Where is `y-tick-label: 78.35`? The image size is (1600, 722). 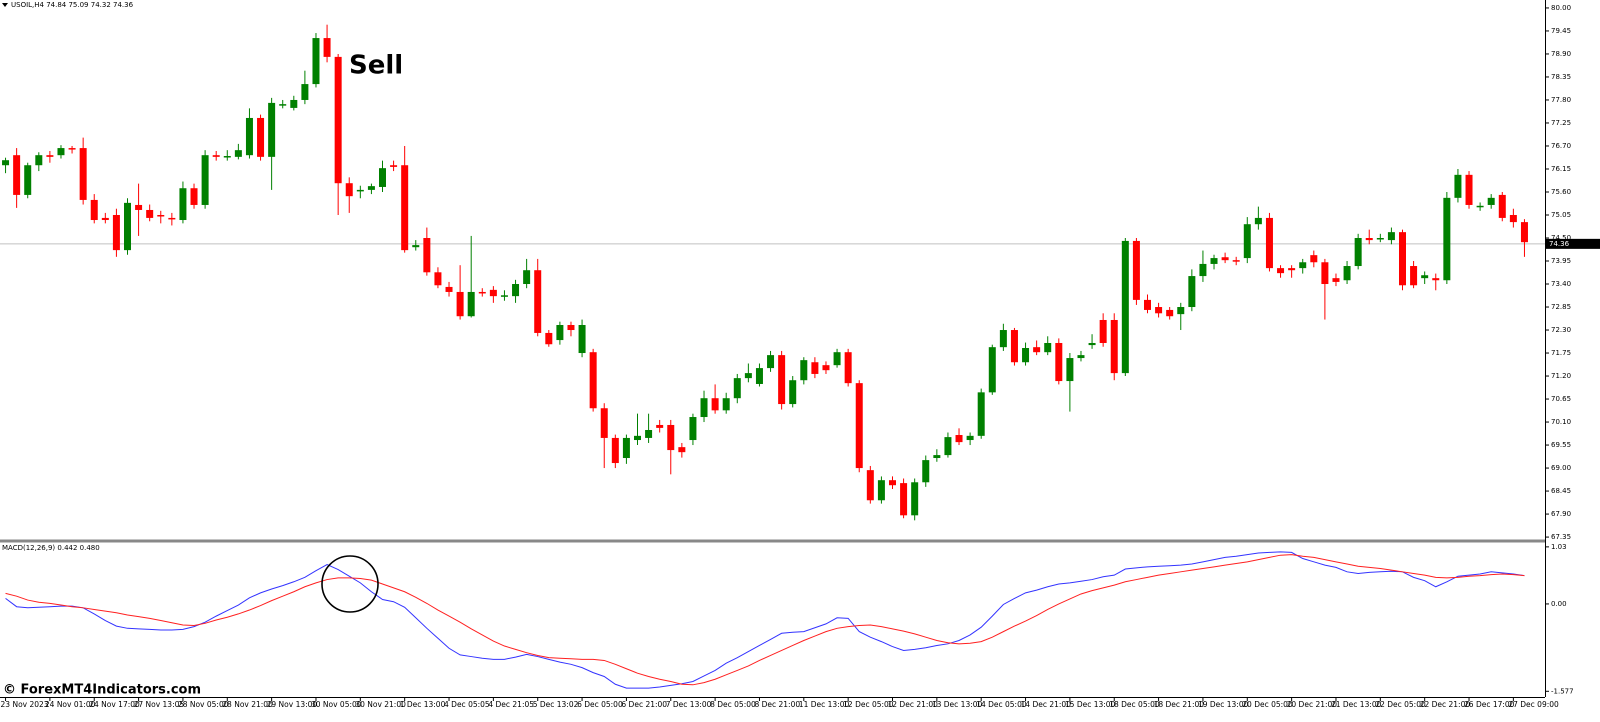 y-tick-label: 78.35 is located at coordinates (1561, 77).